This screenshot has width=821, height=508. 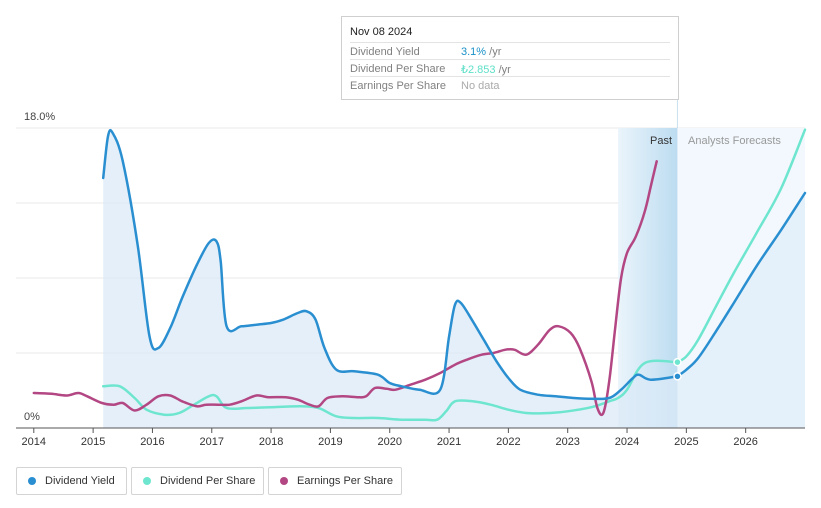 What do you see at coordinates (677, 376) in the screenshot?
I see `dividend-yield-marker` at bounding box center [677, 376].